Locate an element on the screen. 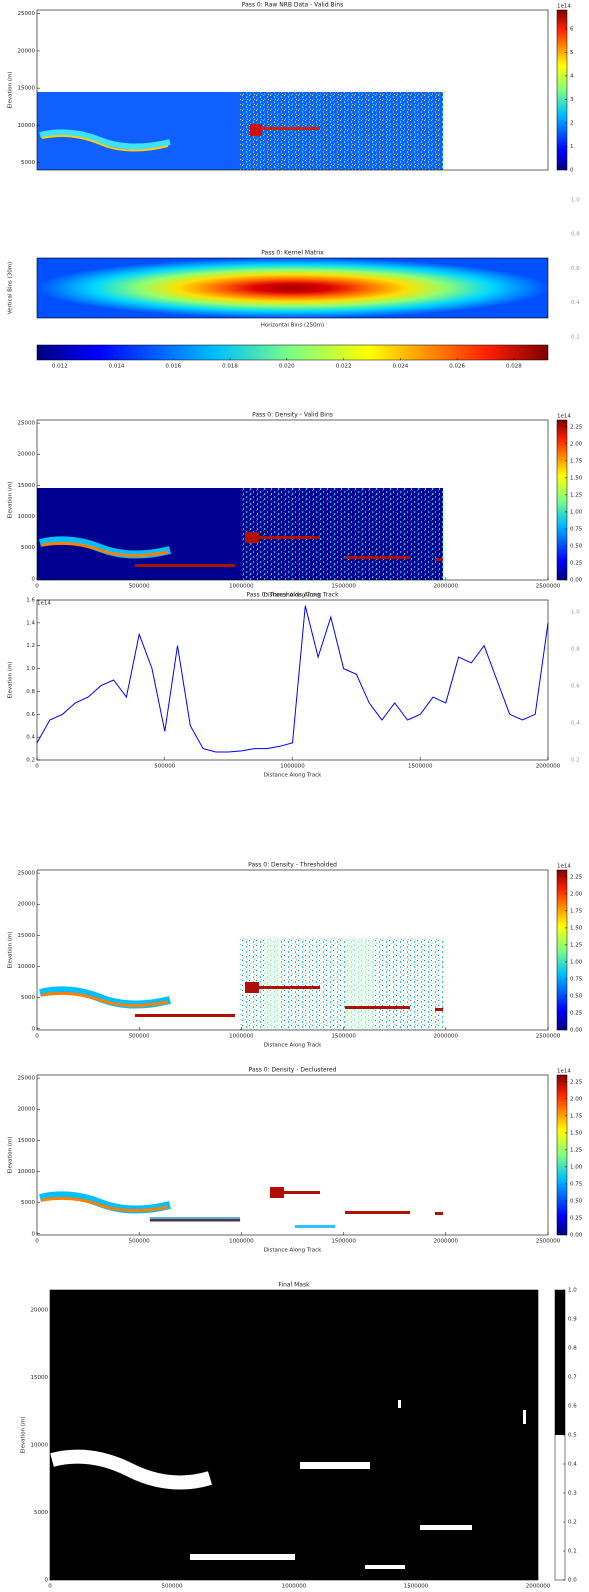 The width and height of the screenshot is (589, 1592). colorbar-tick-label: 0.00 is located at coordinates (576, 1031).